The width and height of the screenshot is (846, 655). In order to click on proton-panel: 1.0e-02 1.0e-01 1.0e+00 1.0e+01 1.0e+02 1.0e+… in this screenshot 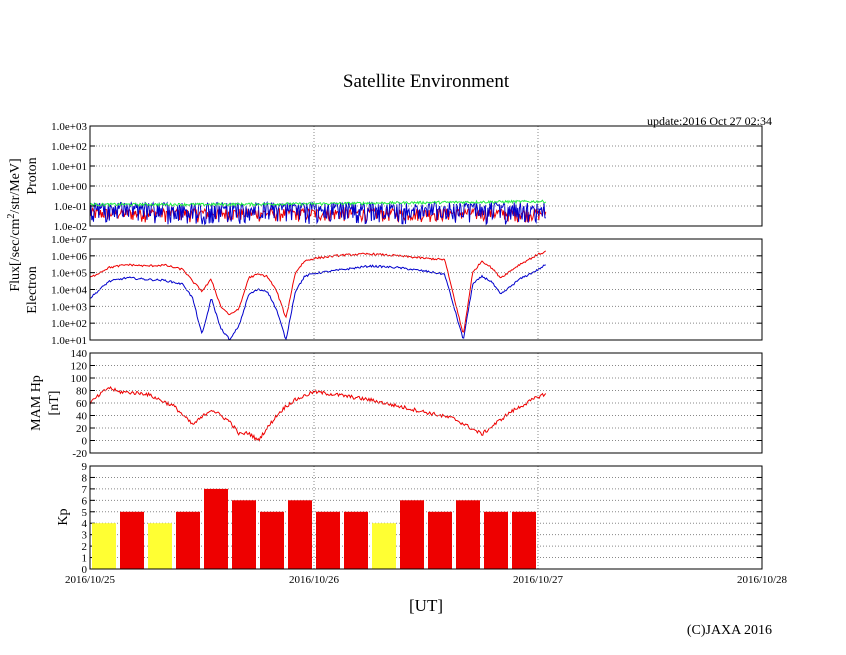, I will do `click(394, 177)`.